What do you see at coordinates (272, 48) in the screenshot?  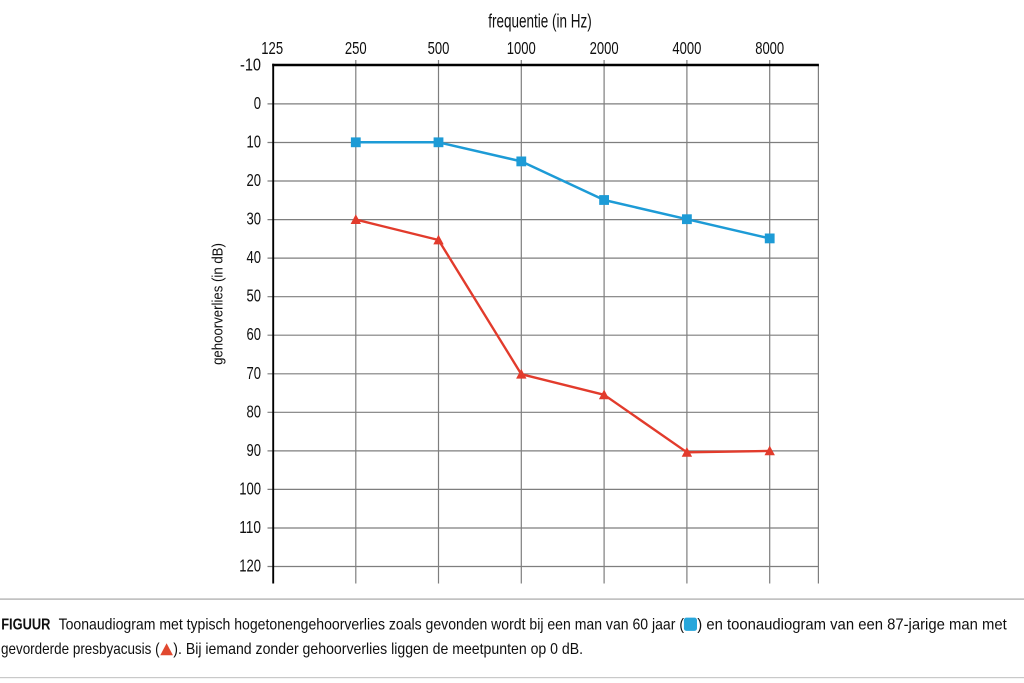 I see `svg-text: 125` at bounding box center [272, 48].